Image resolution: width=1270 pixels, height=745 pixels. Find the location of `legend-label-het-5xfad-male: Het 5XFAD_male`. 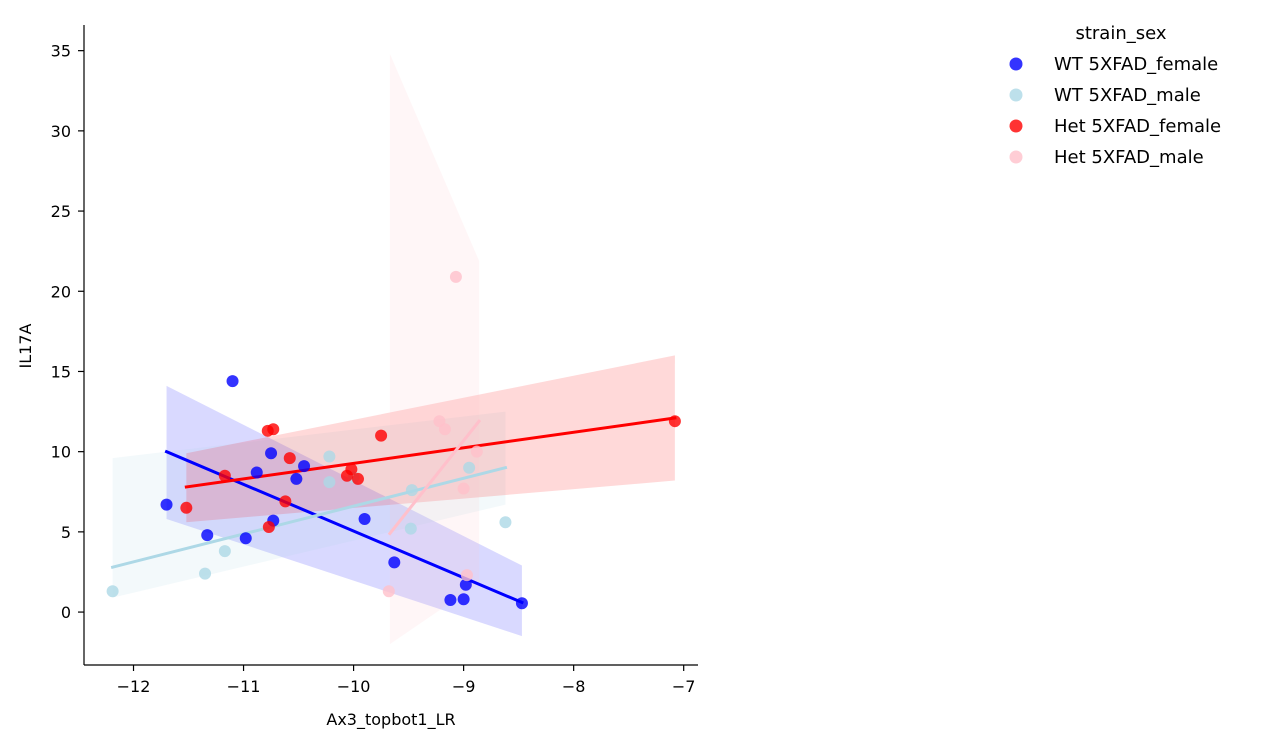

legend-label-het-5xfad-male: Het 5XFAD_male is located at coordinates (1129, 157).